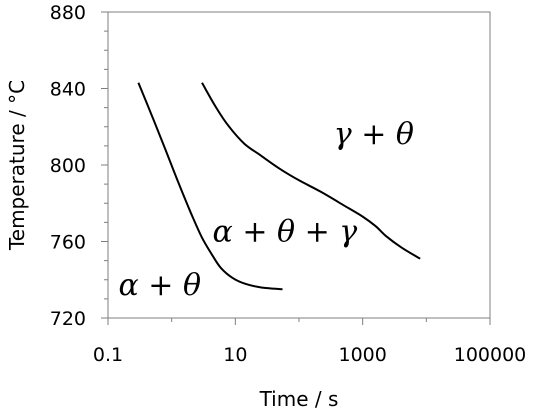 This screenshot has height=420, width=544. What do you see at coordinates (68, 90) in the screenshot?
I see `y-tick-label: 840` at bounding box center [68, 90].